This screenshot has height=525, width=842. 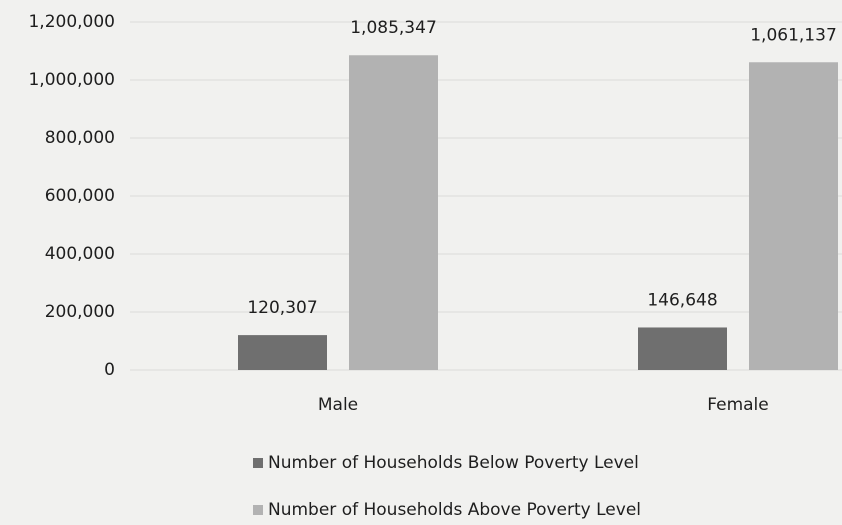 I want to click on y-tick-label: 0, so click(x=109, y=370).